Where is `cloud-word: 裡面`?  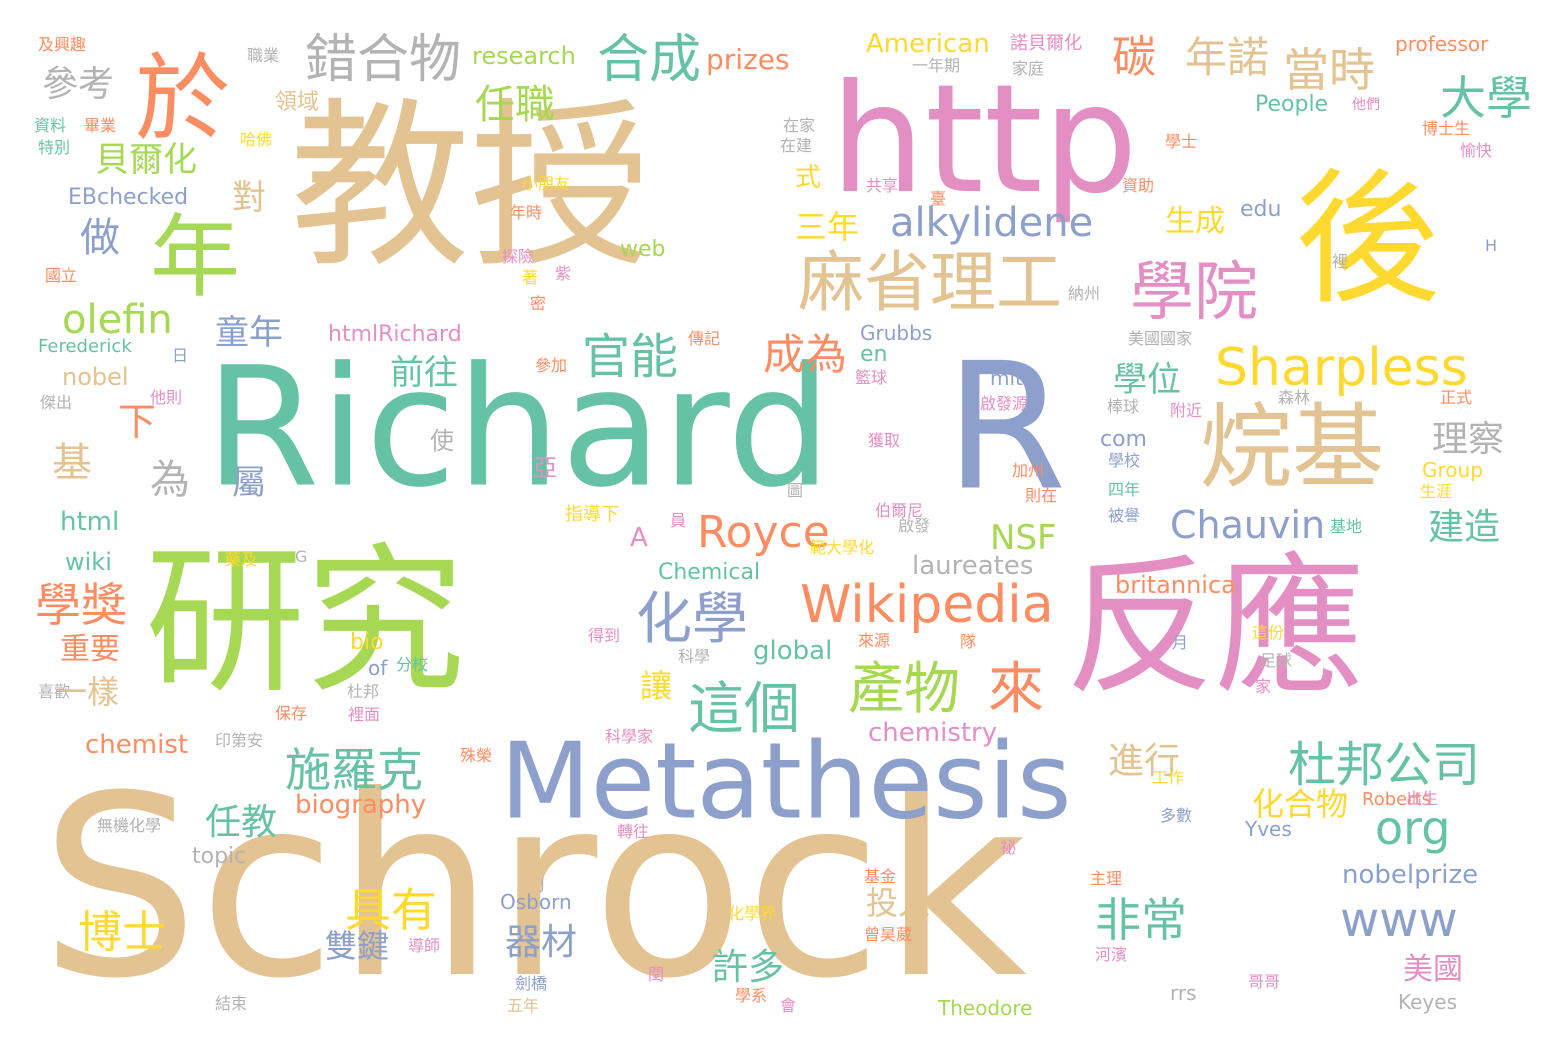 cloud-word: 裡面 is located at coordinates (364, 714).